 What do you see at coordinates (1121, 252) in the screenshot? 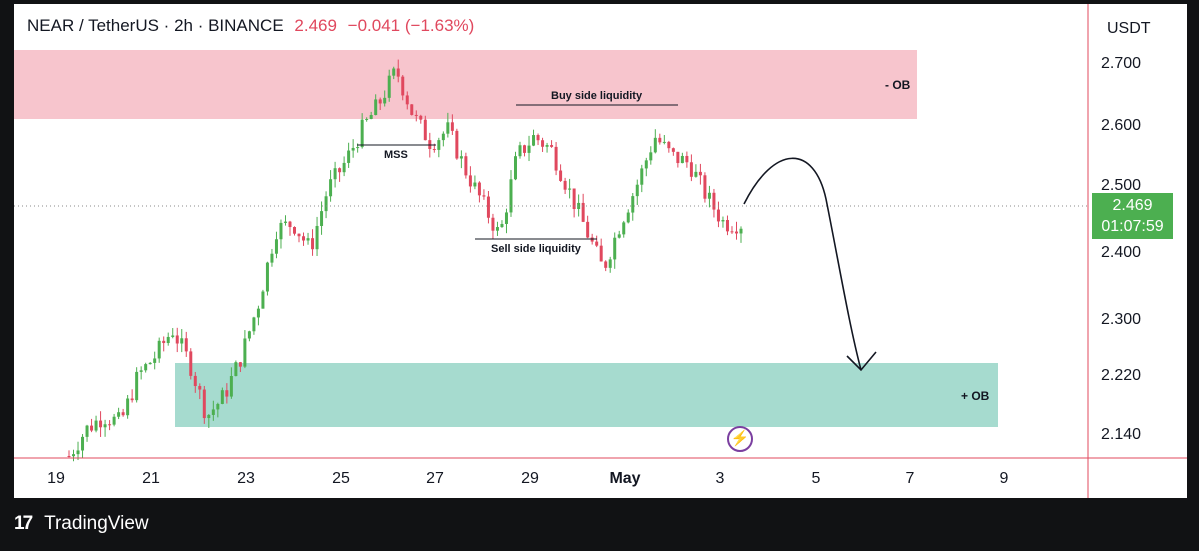
I see `y-tick: 2.400` at bounding box center [1121, 252].